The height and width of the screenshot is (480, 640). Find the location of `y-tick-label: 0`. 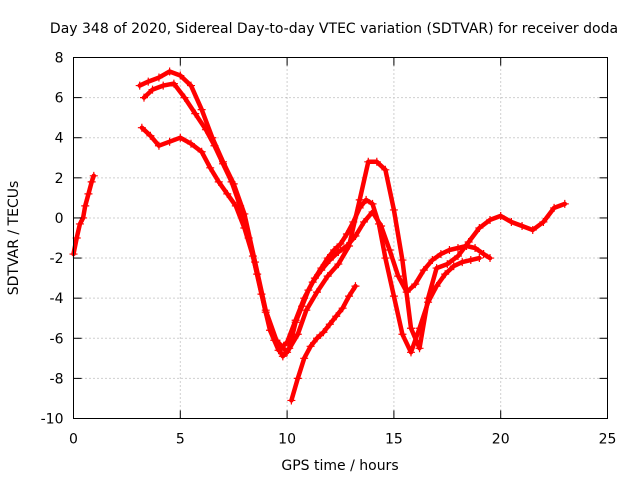

y-tick-label: 0 is located at coordinates (59, 219).